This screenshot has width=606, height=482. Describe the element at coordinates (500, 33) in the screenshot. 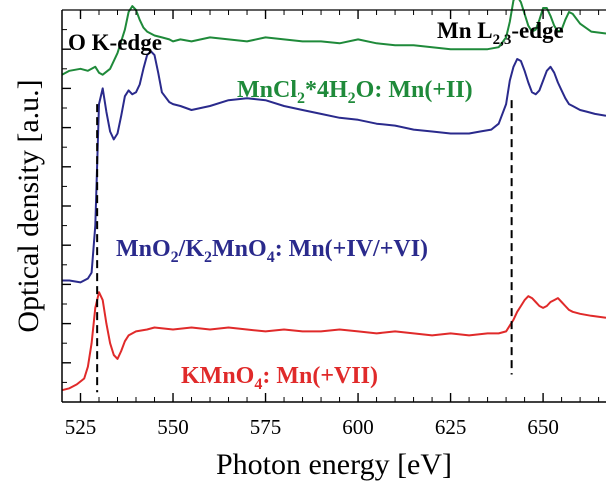

I see `mn-l-edge-label: Mn L2,3-edge` at that location.